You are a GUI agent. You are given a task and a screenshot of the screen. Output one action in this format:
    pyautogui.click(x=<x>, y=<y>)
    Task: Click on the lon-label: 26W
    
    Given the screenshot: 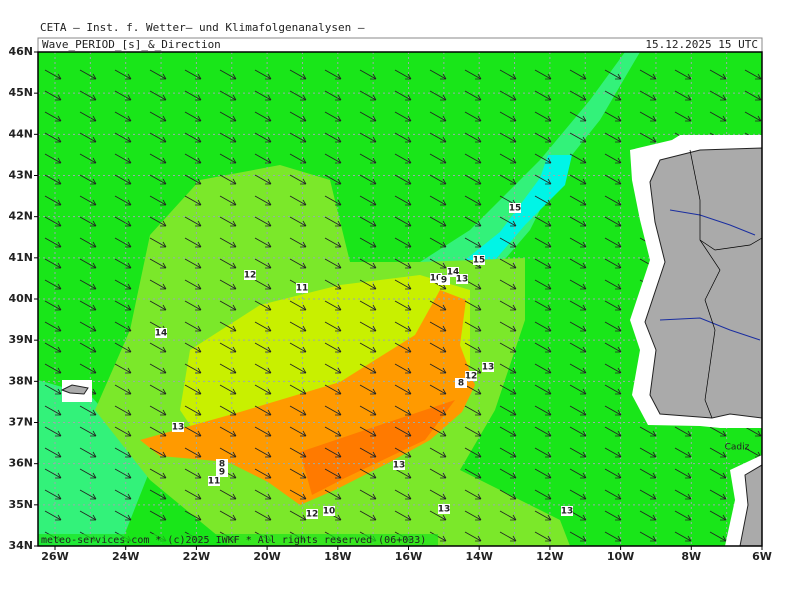 What is the action you would take?
    pyautogui.click(x=54, y=556)
    